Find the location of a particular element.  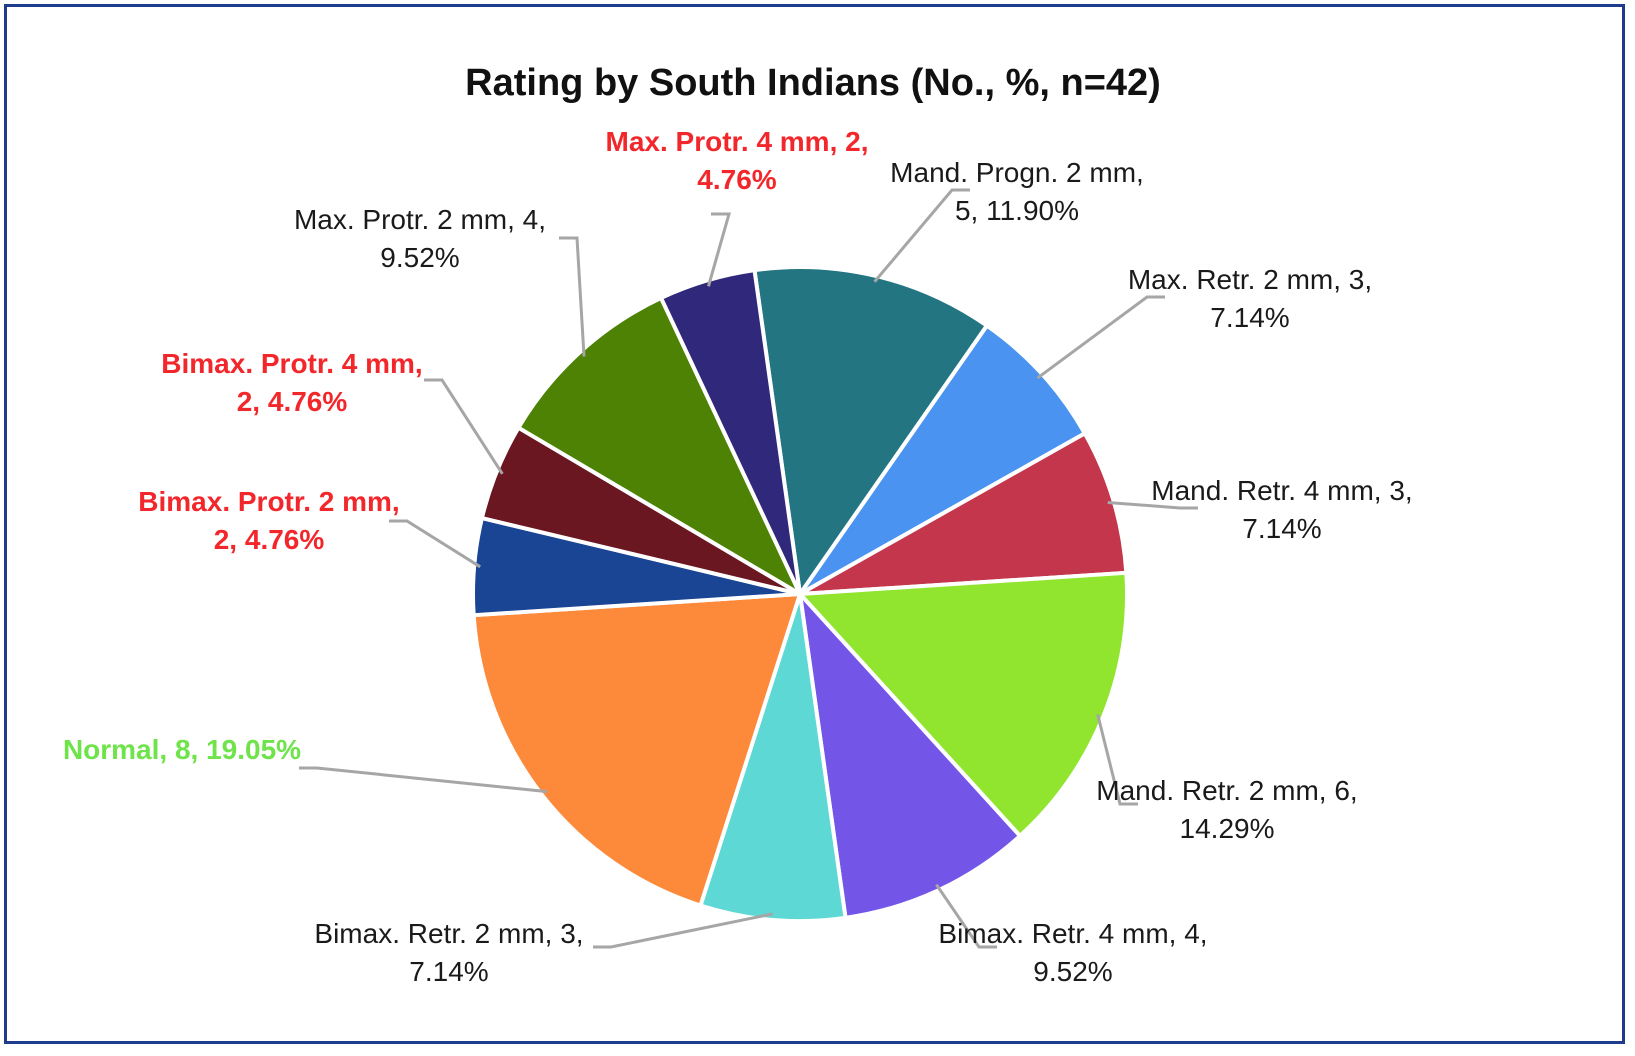

data-label-line: 4.76% is located at coordinates (736, 179).